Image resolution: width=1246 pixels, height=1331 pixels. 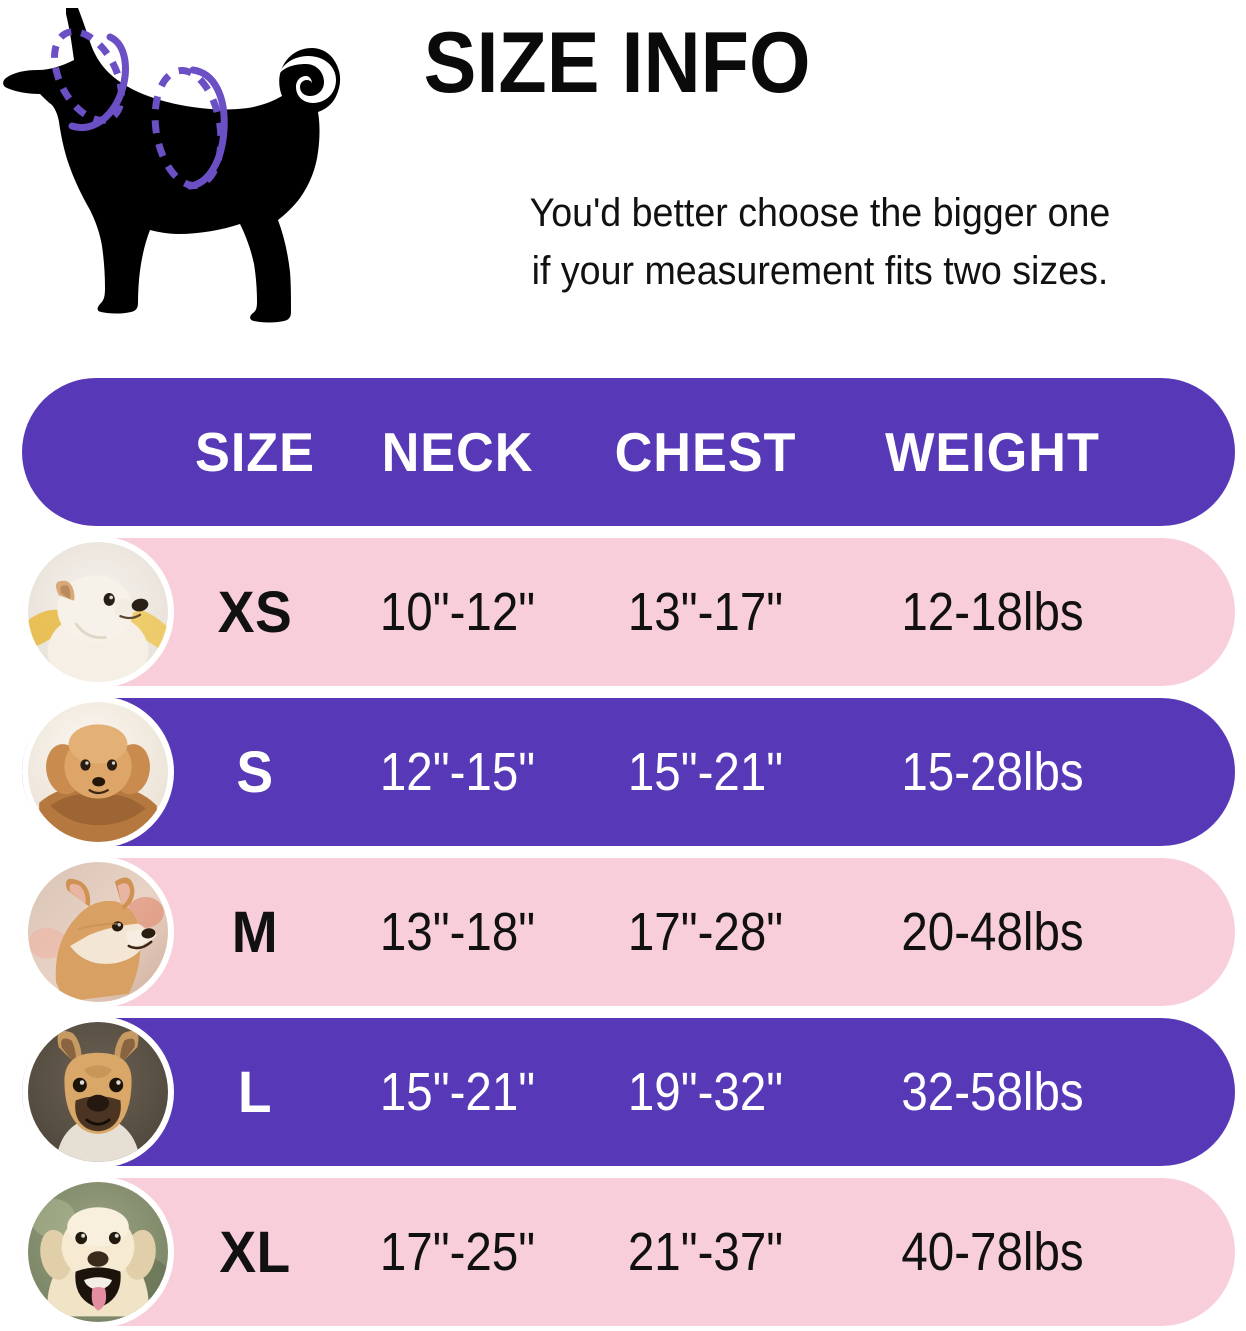 What do you see at coordinates (255, 772) in the screenshot?
I see `cell-size: S` at bounding box center [255, 772].